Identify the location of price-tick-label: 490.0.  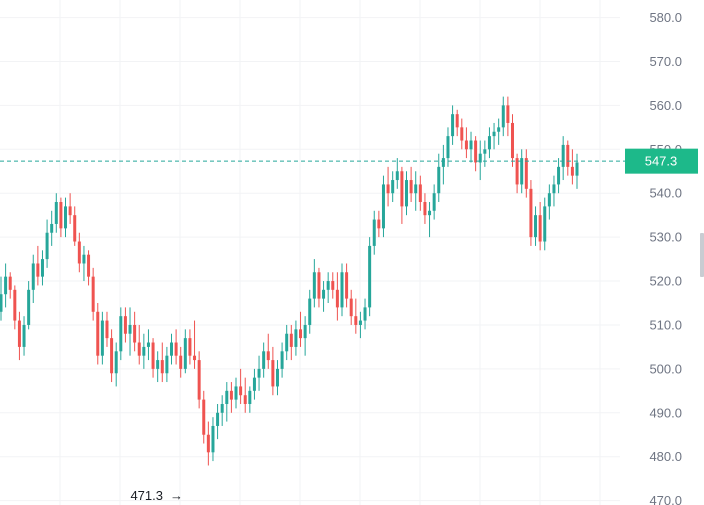
(665, 412).